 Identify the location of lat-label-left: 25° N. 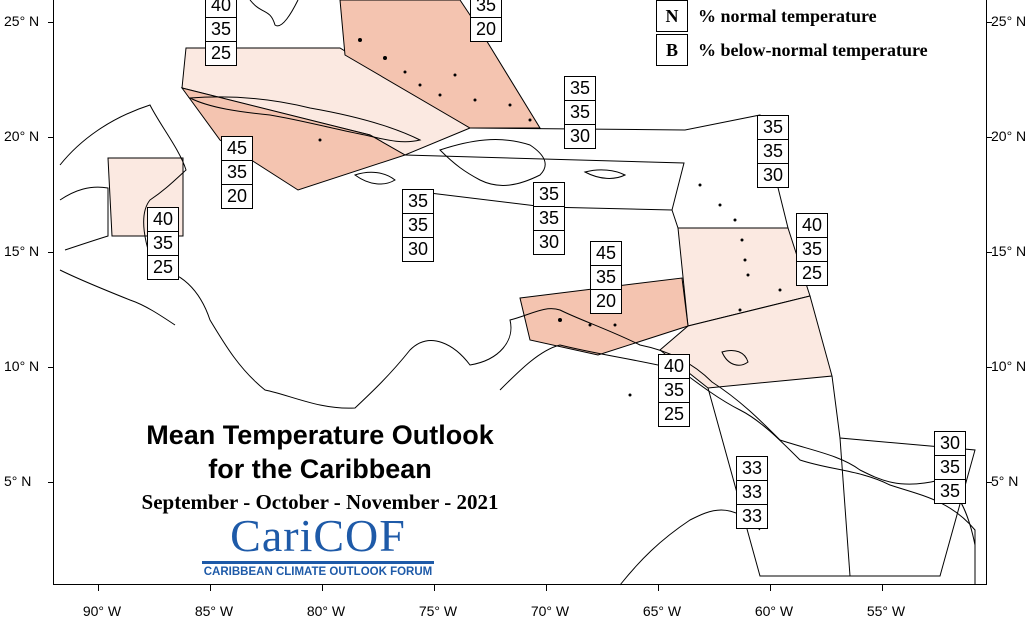
(22, 21).